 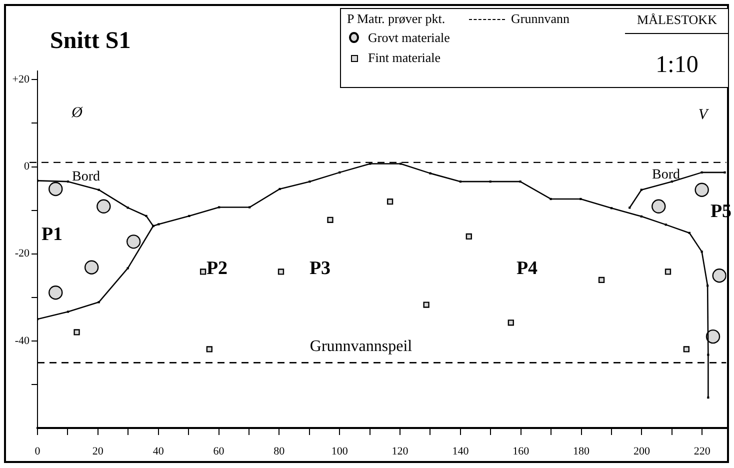 I want to click on legend-label: Fint materiale, so click(x=404, y=57).